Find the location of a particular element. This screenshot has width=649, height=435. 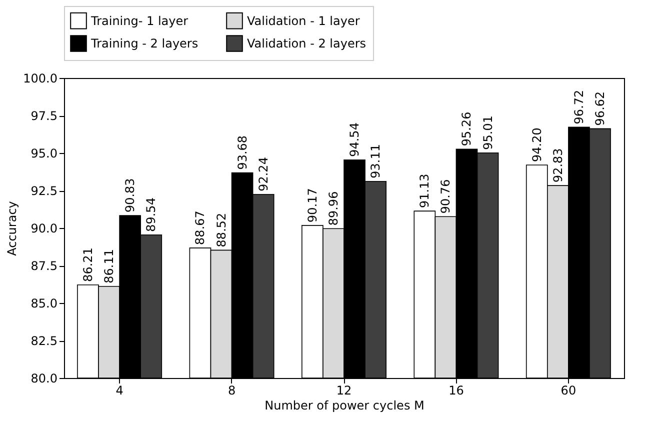

data-label: 92.24 is located at coordinates (263, 174).